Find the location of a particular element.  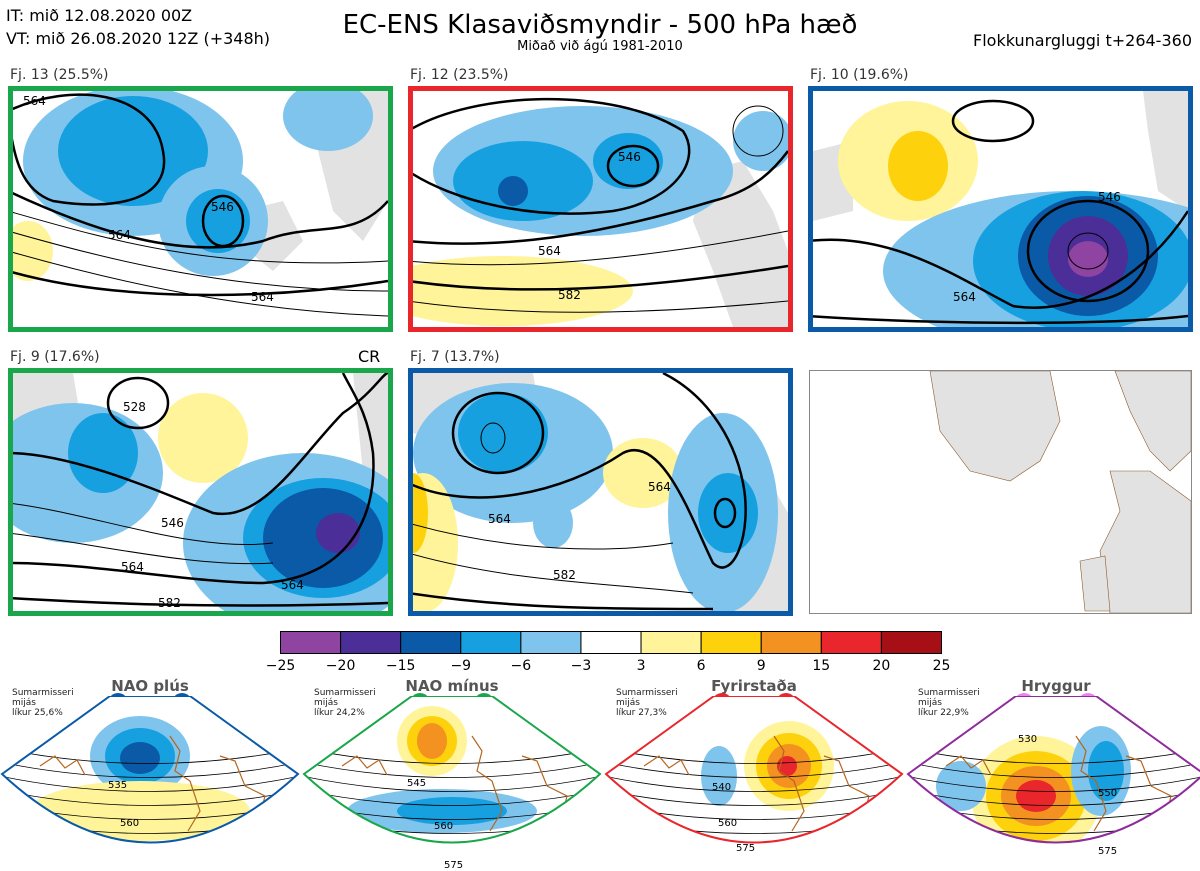

cluster-4-contour-label: 528 is located at coordinates (134, 407).